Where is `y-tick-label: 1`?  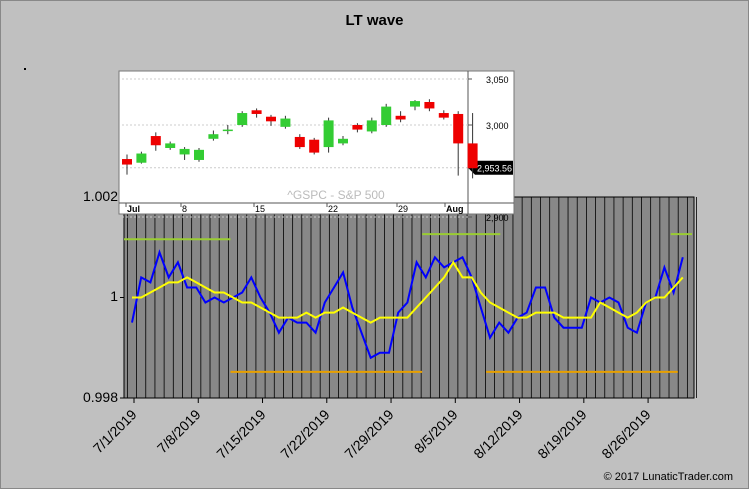 y-tick-label: 1 is located at coordinates (114, 296).